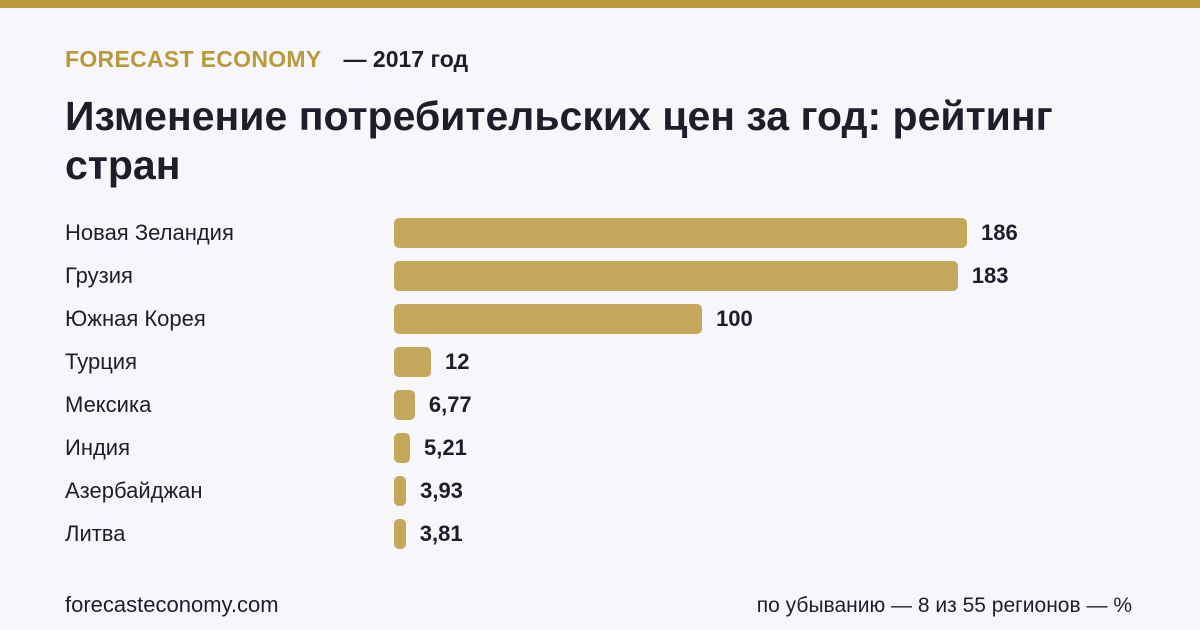 This screenshot has width=1200, height=630. I want to click on brand-row: FORECAST ECONOMY — 2017 год, so click(266, 59).